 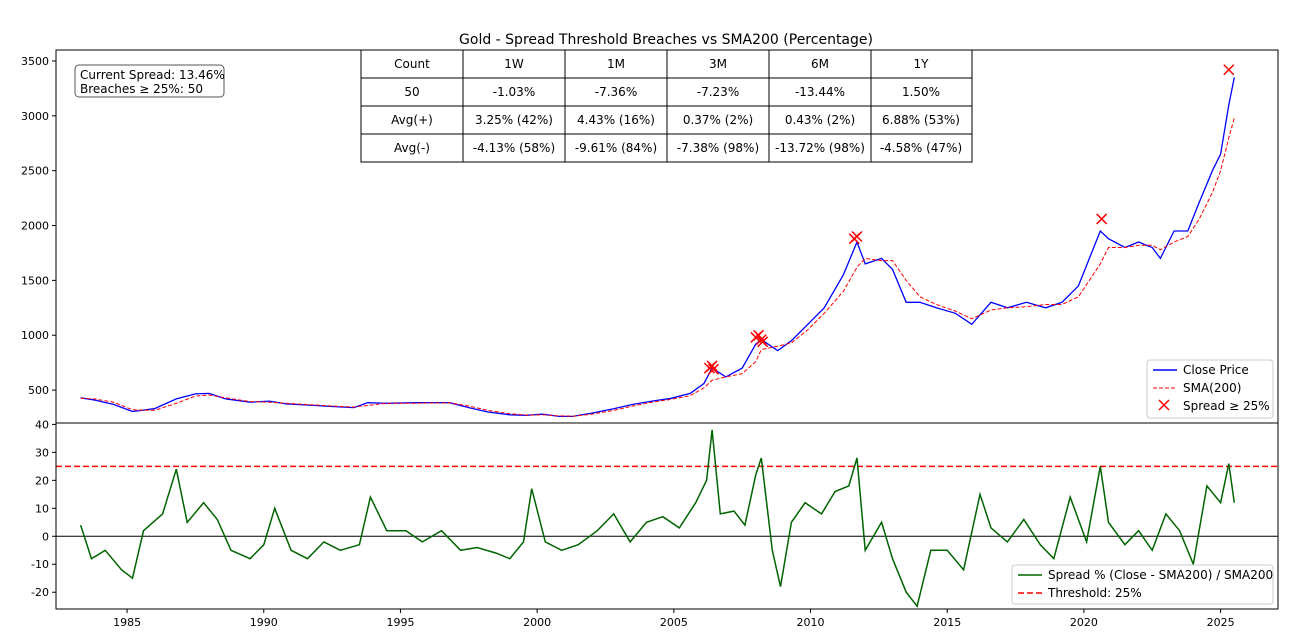 What do you see at coordinates (811, 622) in the screenshot?
I see `x-tick-label: 2010` at bounding box center [811, 622].